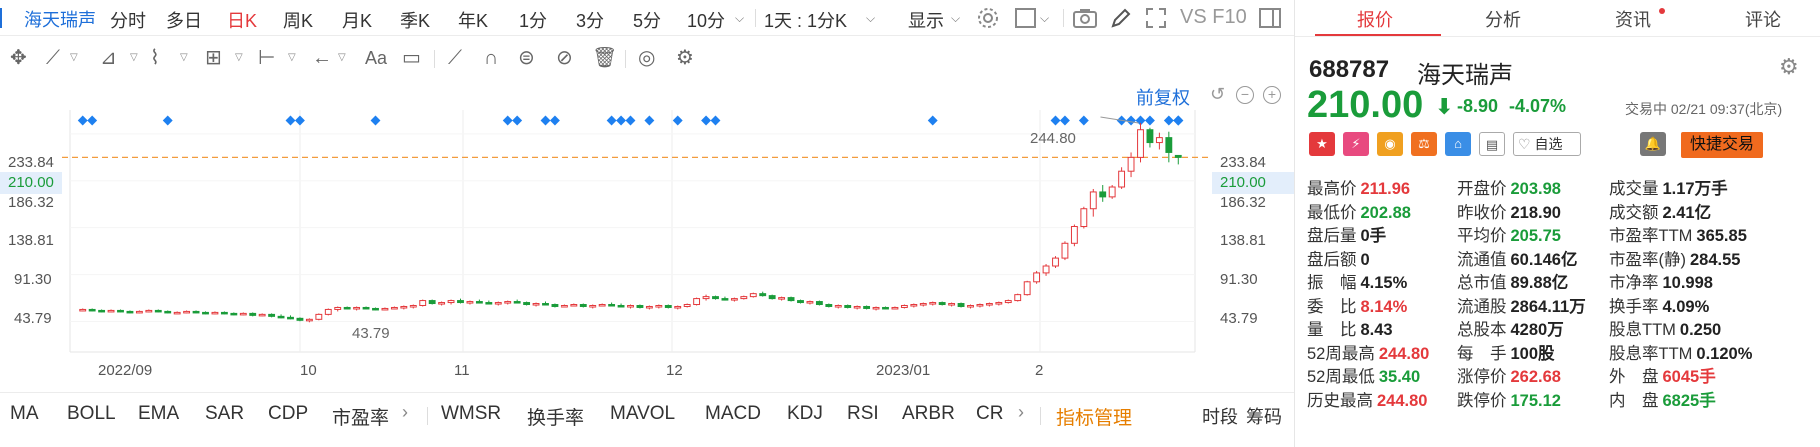  What do you see at coordinates (1390, 144) in the screenshot?
I see `coins-icon: ◉` at bounding box center [1390, 144].